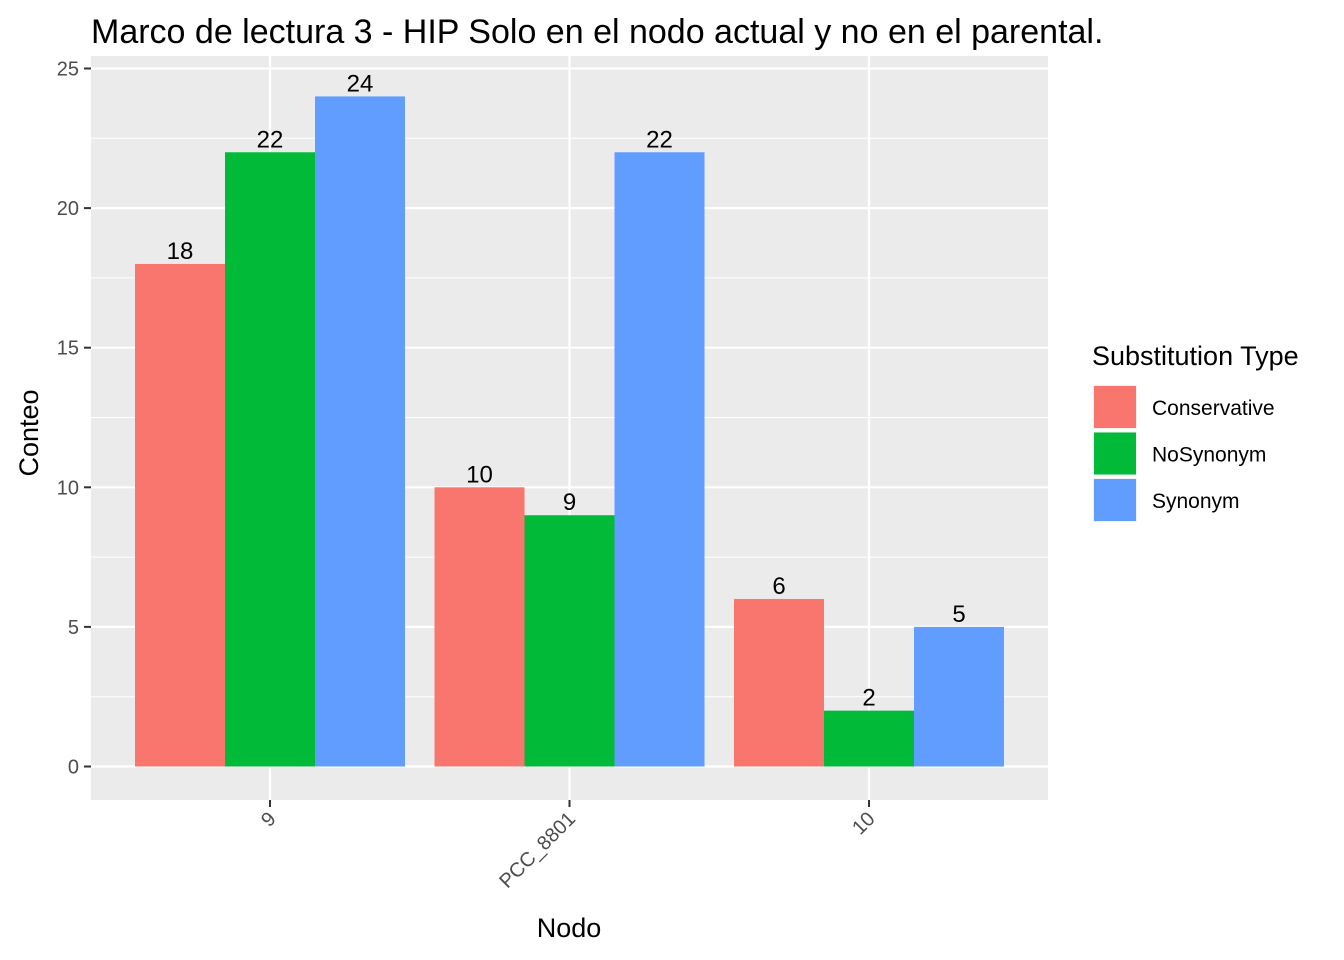  What do you see at coordinates (868, 698) in the screenshot?
I see `data-label: 2` at bounding box center [868, 698].